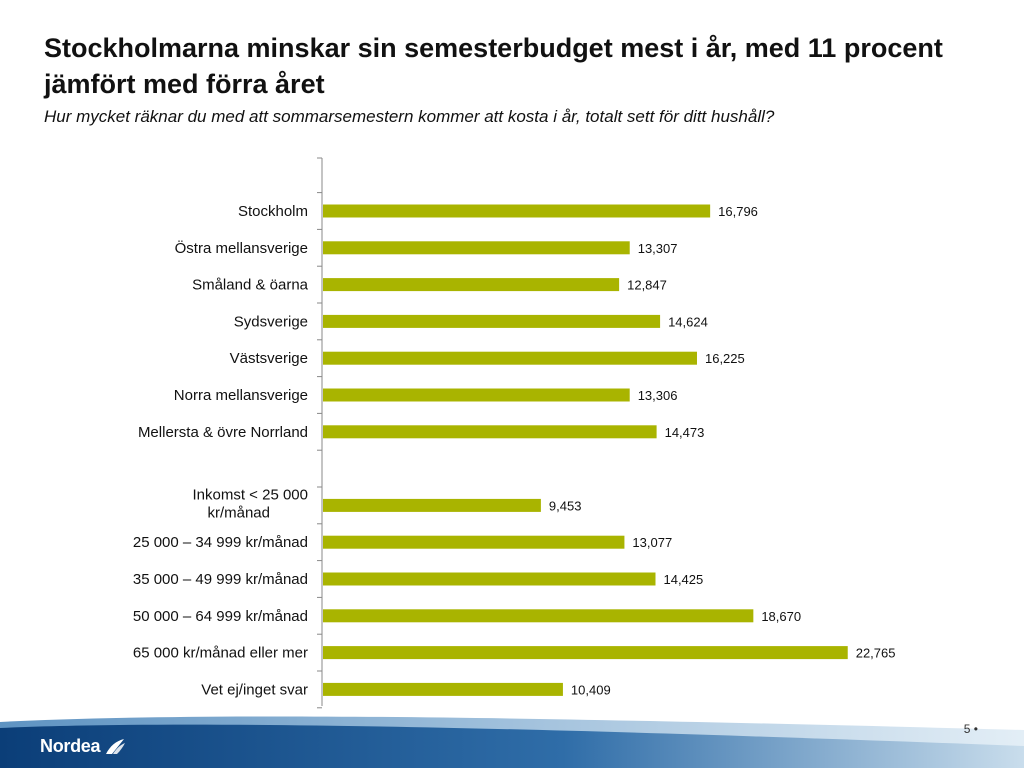 Image resolution: width=1024 pixels, height=768 pixels. What do you see at coordinates (658, 395) in the screenshot?
I see `data-label: 13,306` at bounding box center [658, 395].